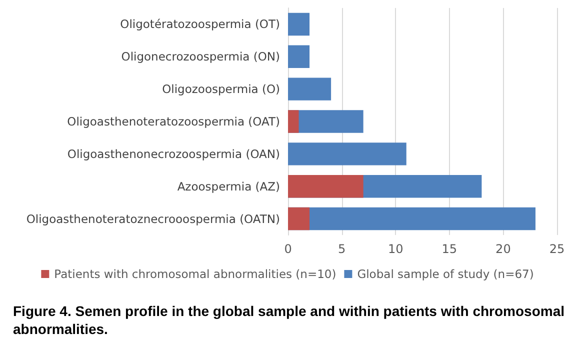  Describe the element at coordinates (288, 249) in the screenshot. I see `x-tick-label: 0` at that location.